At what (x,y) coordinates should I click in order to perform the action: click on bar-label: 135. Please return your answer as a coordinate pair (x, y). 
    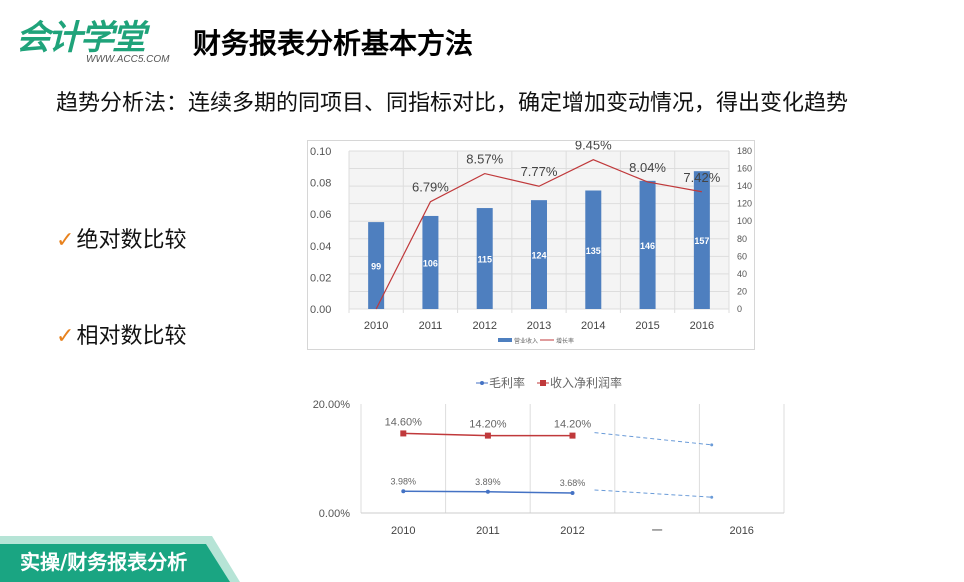
    Looking at the image, I should click on (593, 251).